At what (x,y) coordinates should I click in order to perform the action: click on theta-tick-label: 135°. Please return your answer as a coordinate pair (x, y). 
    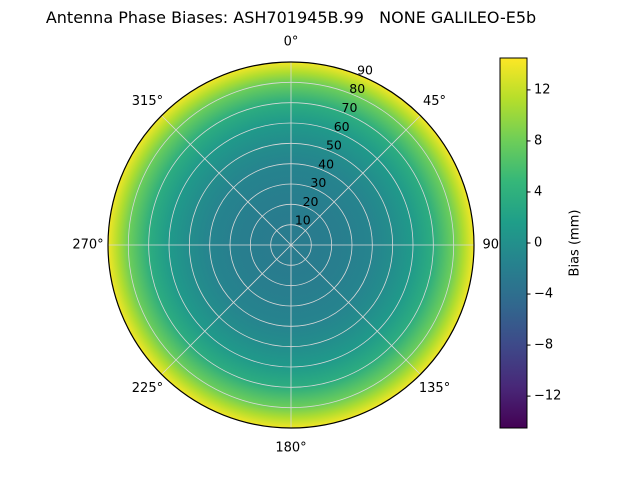
    Looking at the image, I should click on (434, 388).